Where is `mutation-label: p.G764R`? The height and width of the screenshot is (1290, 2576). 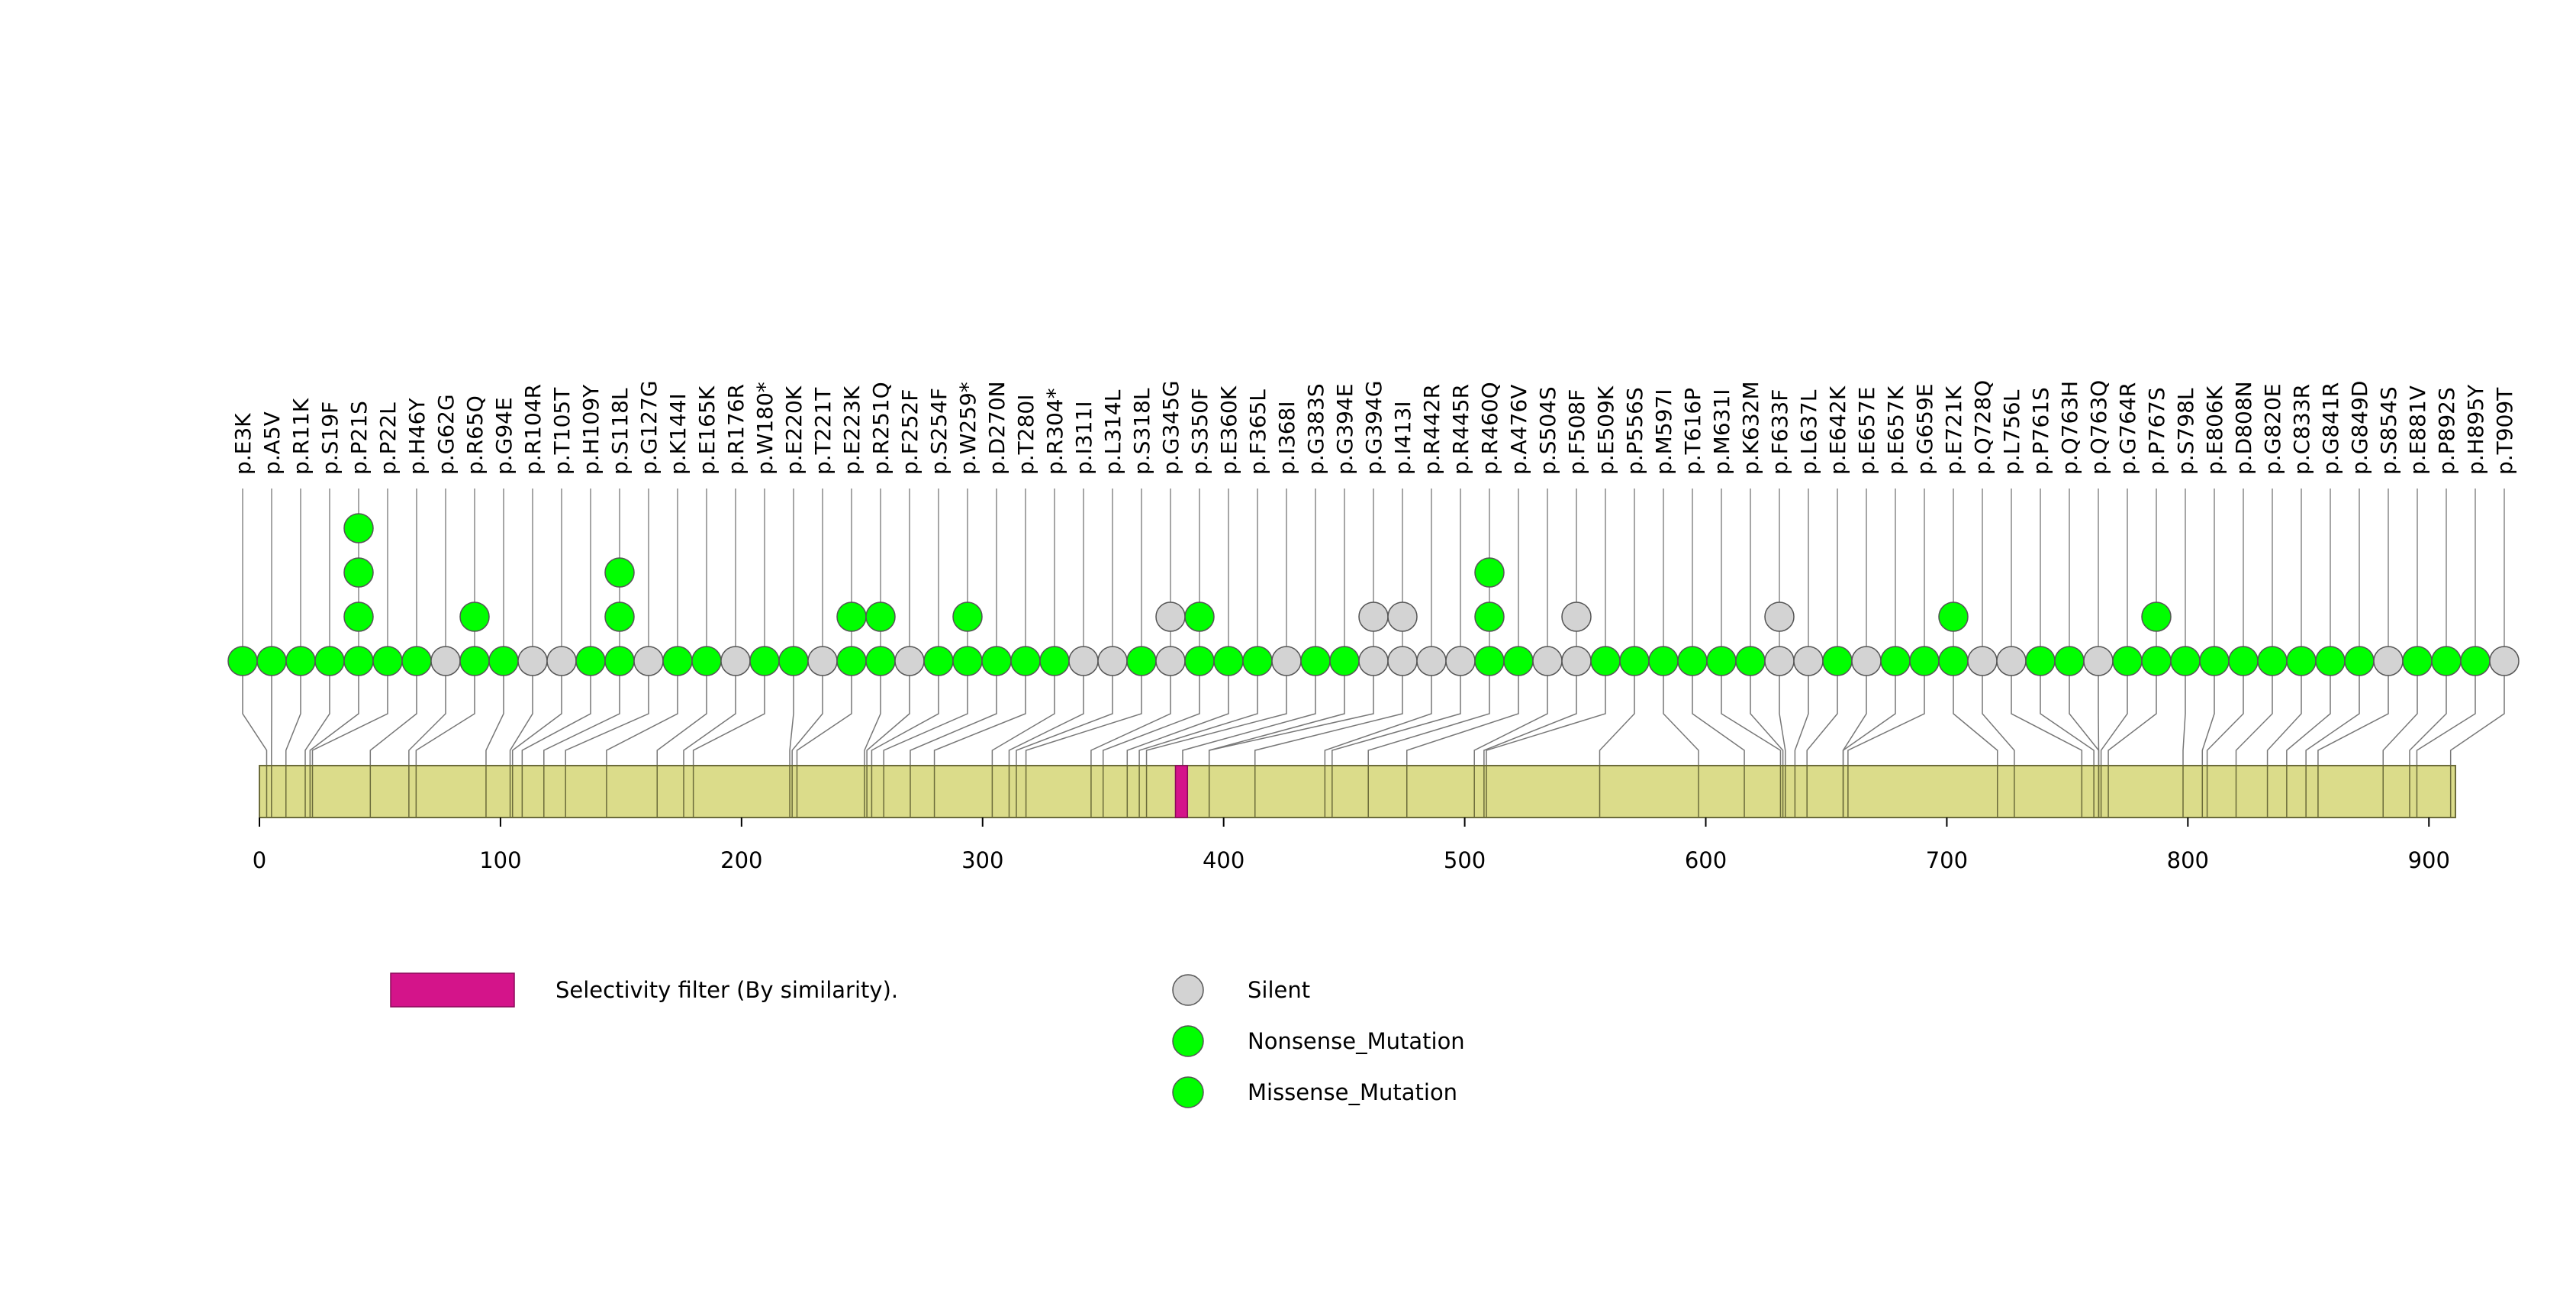 mutation-label: p.G764R is located at coordinates (2127, 429).